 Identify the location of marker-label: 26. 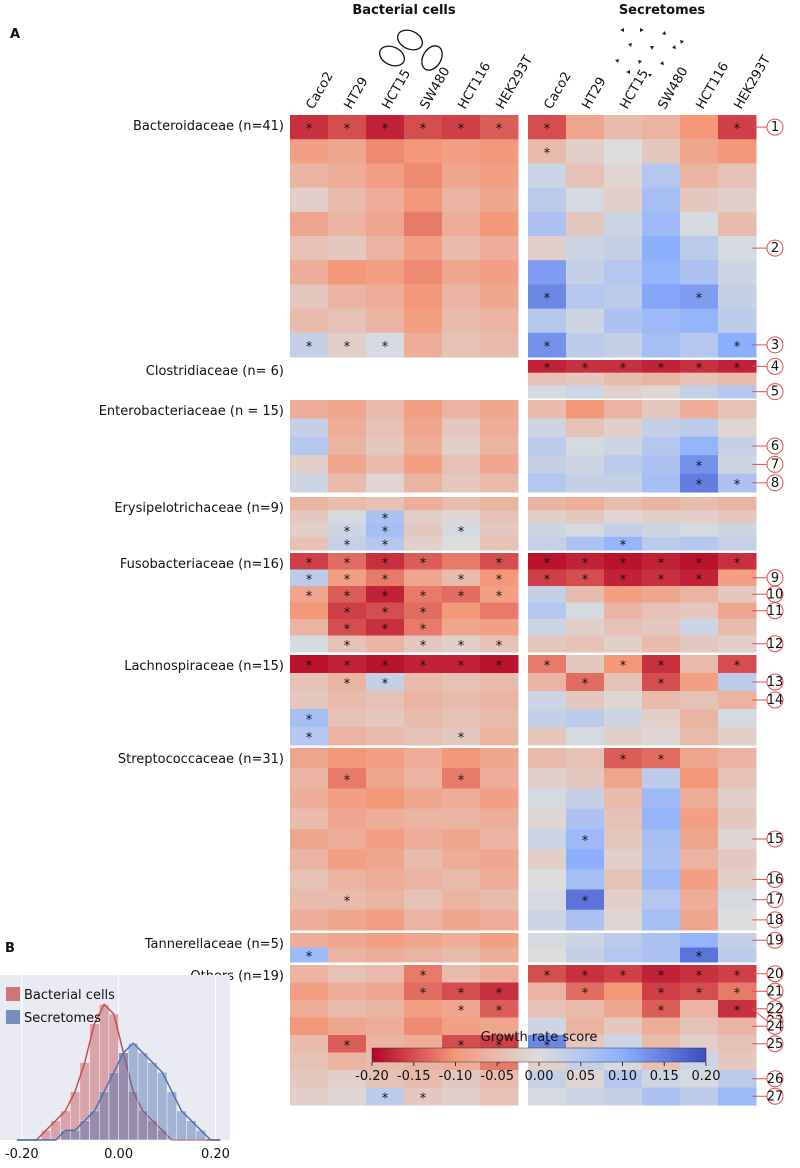
(775, 1079).